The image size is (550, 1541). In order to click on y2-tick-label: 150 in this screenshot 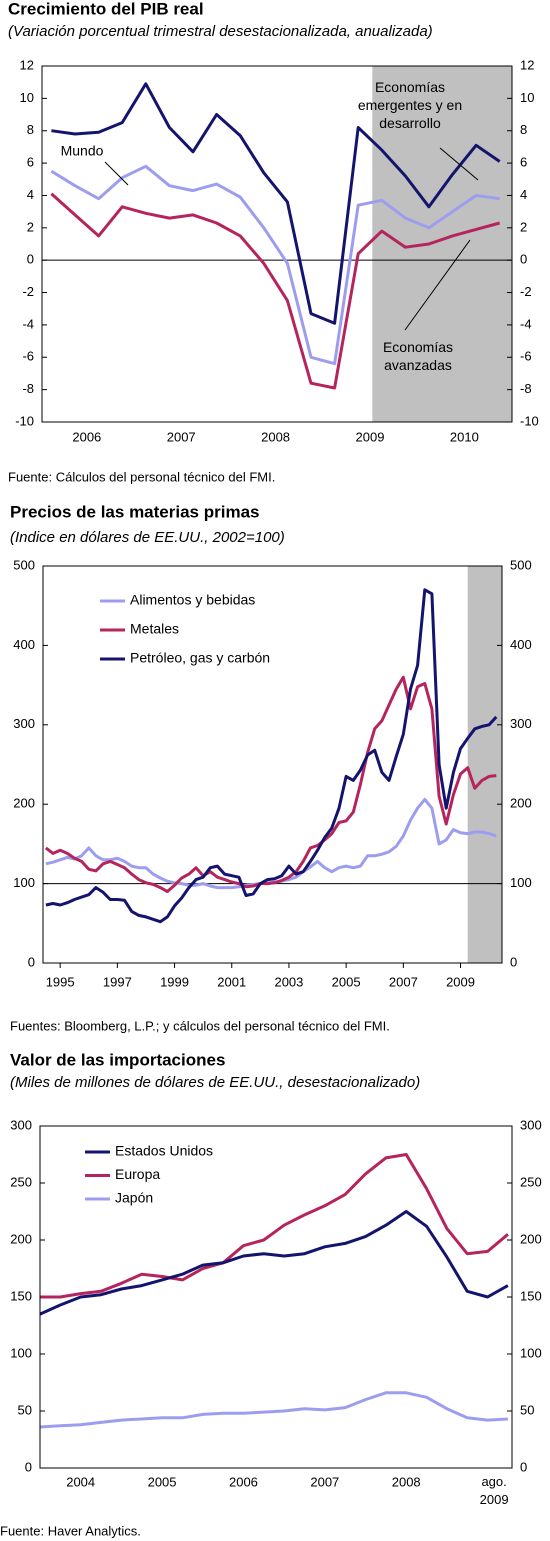, I will do `click(531, 1295)`.